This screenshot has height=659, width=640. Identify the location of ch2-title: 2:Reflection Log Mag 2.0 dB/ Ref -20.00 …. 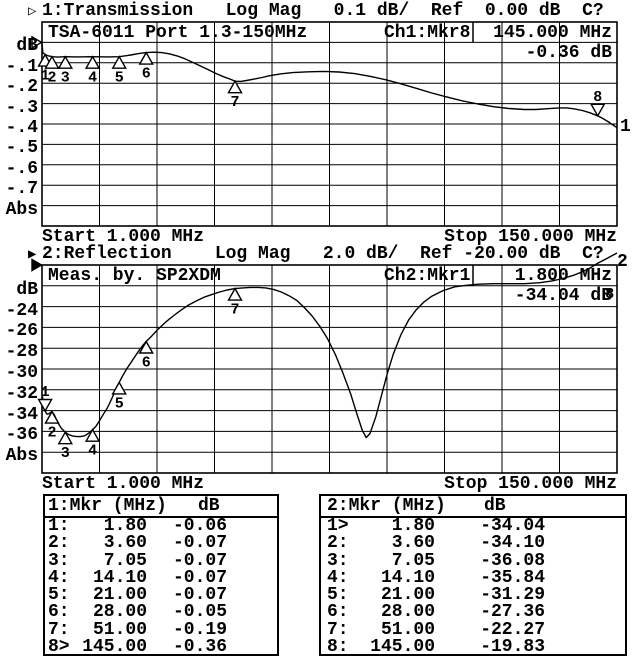
(323, 254).